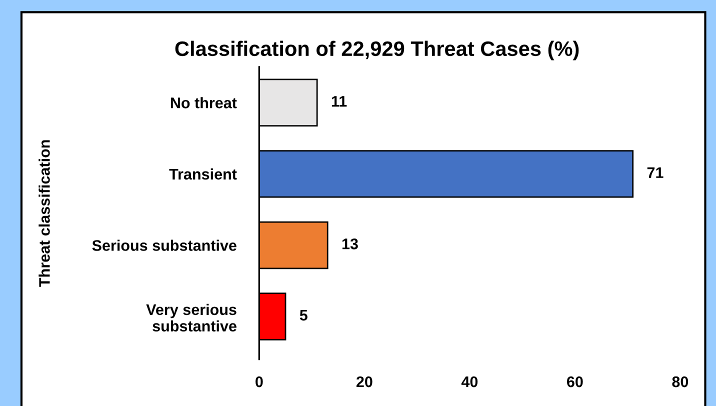 This screenshot has height=406, width=716. Describe the element at coordinates (304, 315) in the screenshot. I see `data-label: 5` at that location.